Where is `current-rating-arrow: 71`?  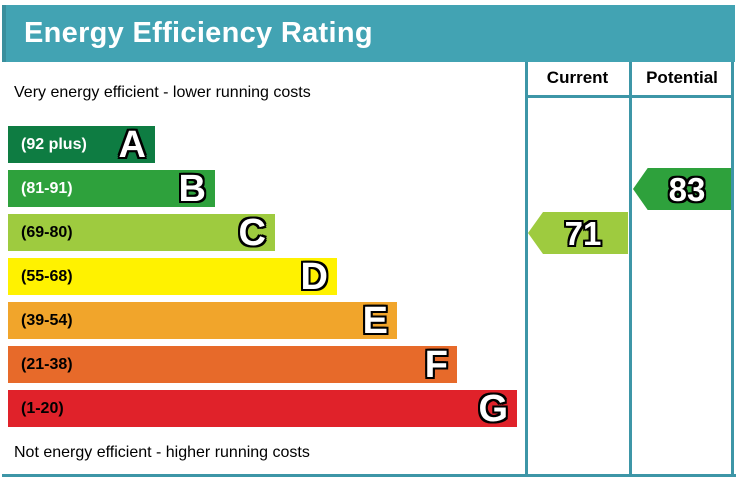 current-rating-arrow: 71 is located at coordinates (578, 233).